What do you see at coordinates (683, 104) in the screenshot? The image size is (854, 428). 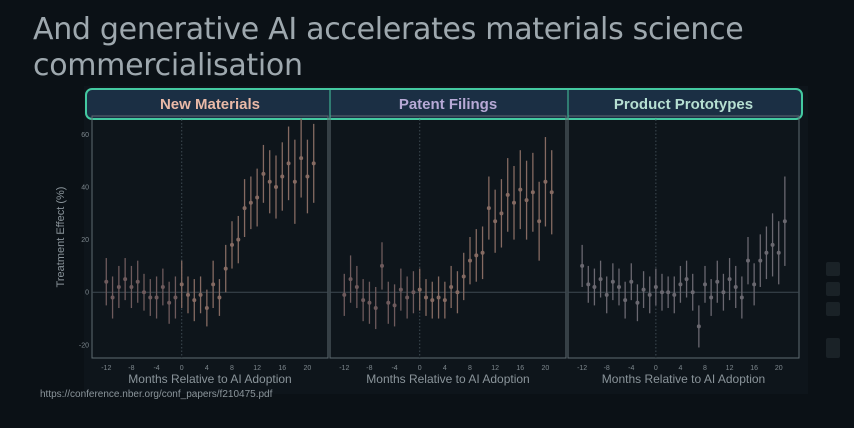 I see `panel-title: Product Prototypes` at bounding box center [683, 104].